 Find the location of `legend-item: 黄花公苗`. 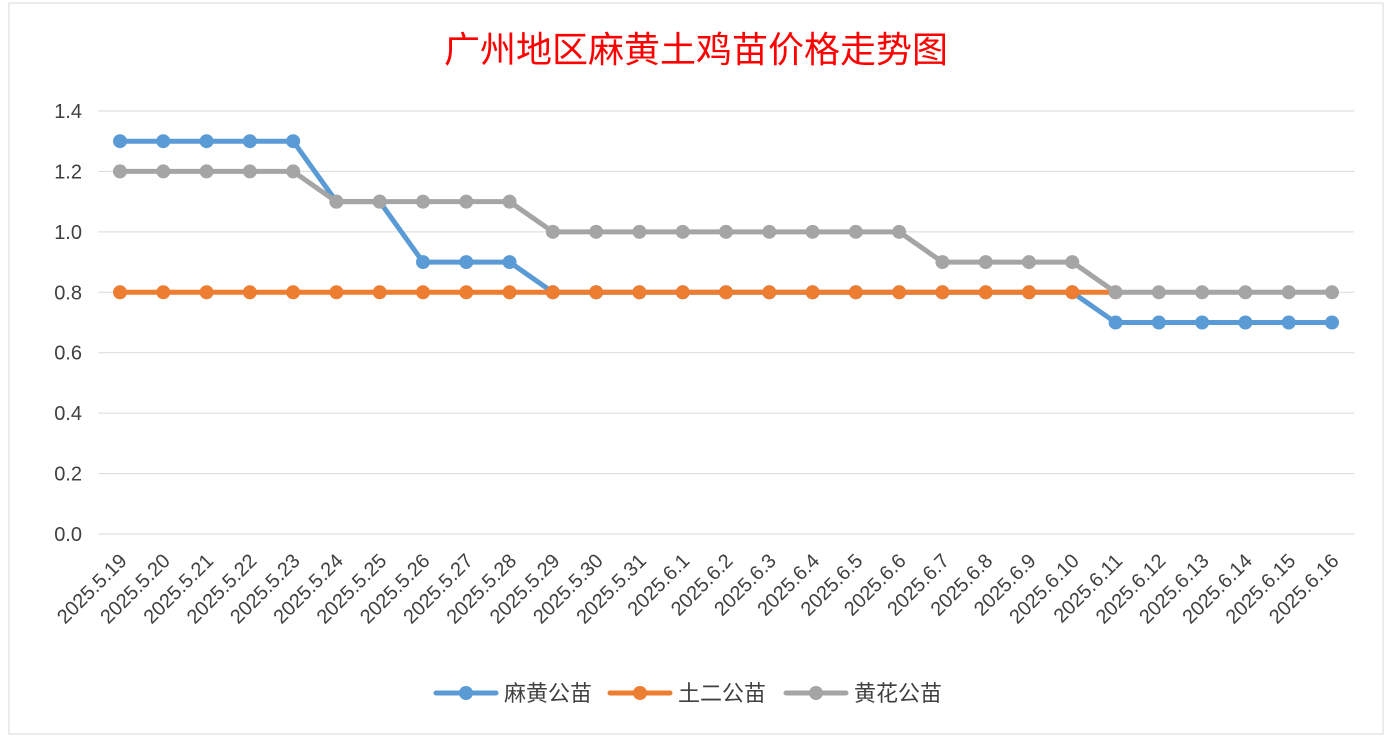

legend-item: 黄花公苗 is located at coordinates (862, 694).